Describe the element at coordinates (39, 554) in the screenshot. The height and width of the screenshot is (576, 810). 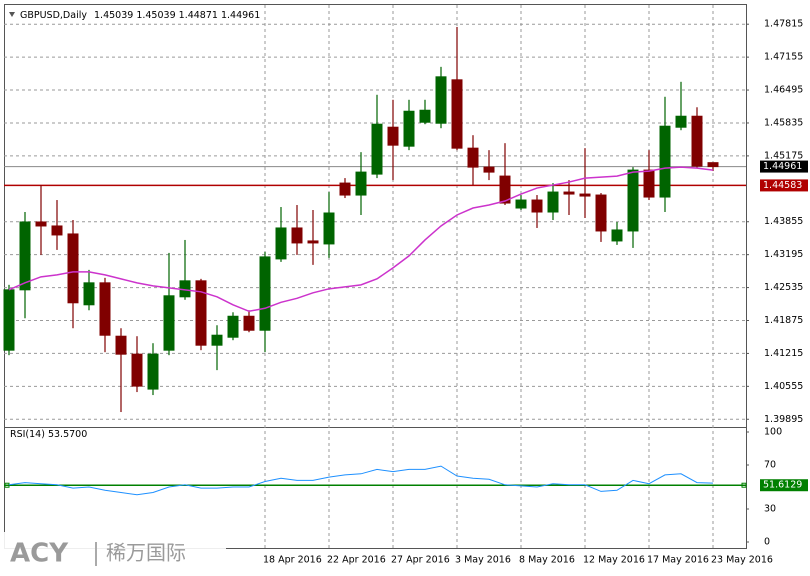
I see `watermark-brand: ACY` at that location.